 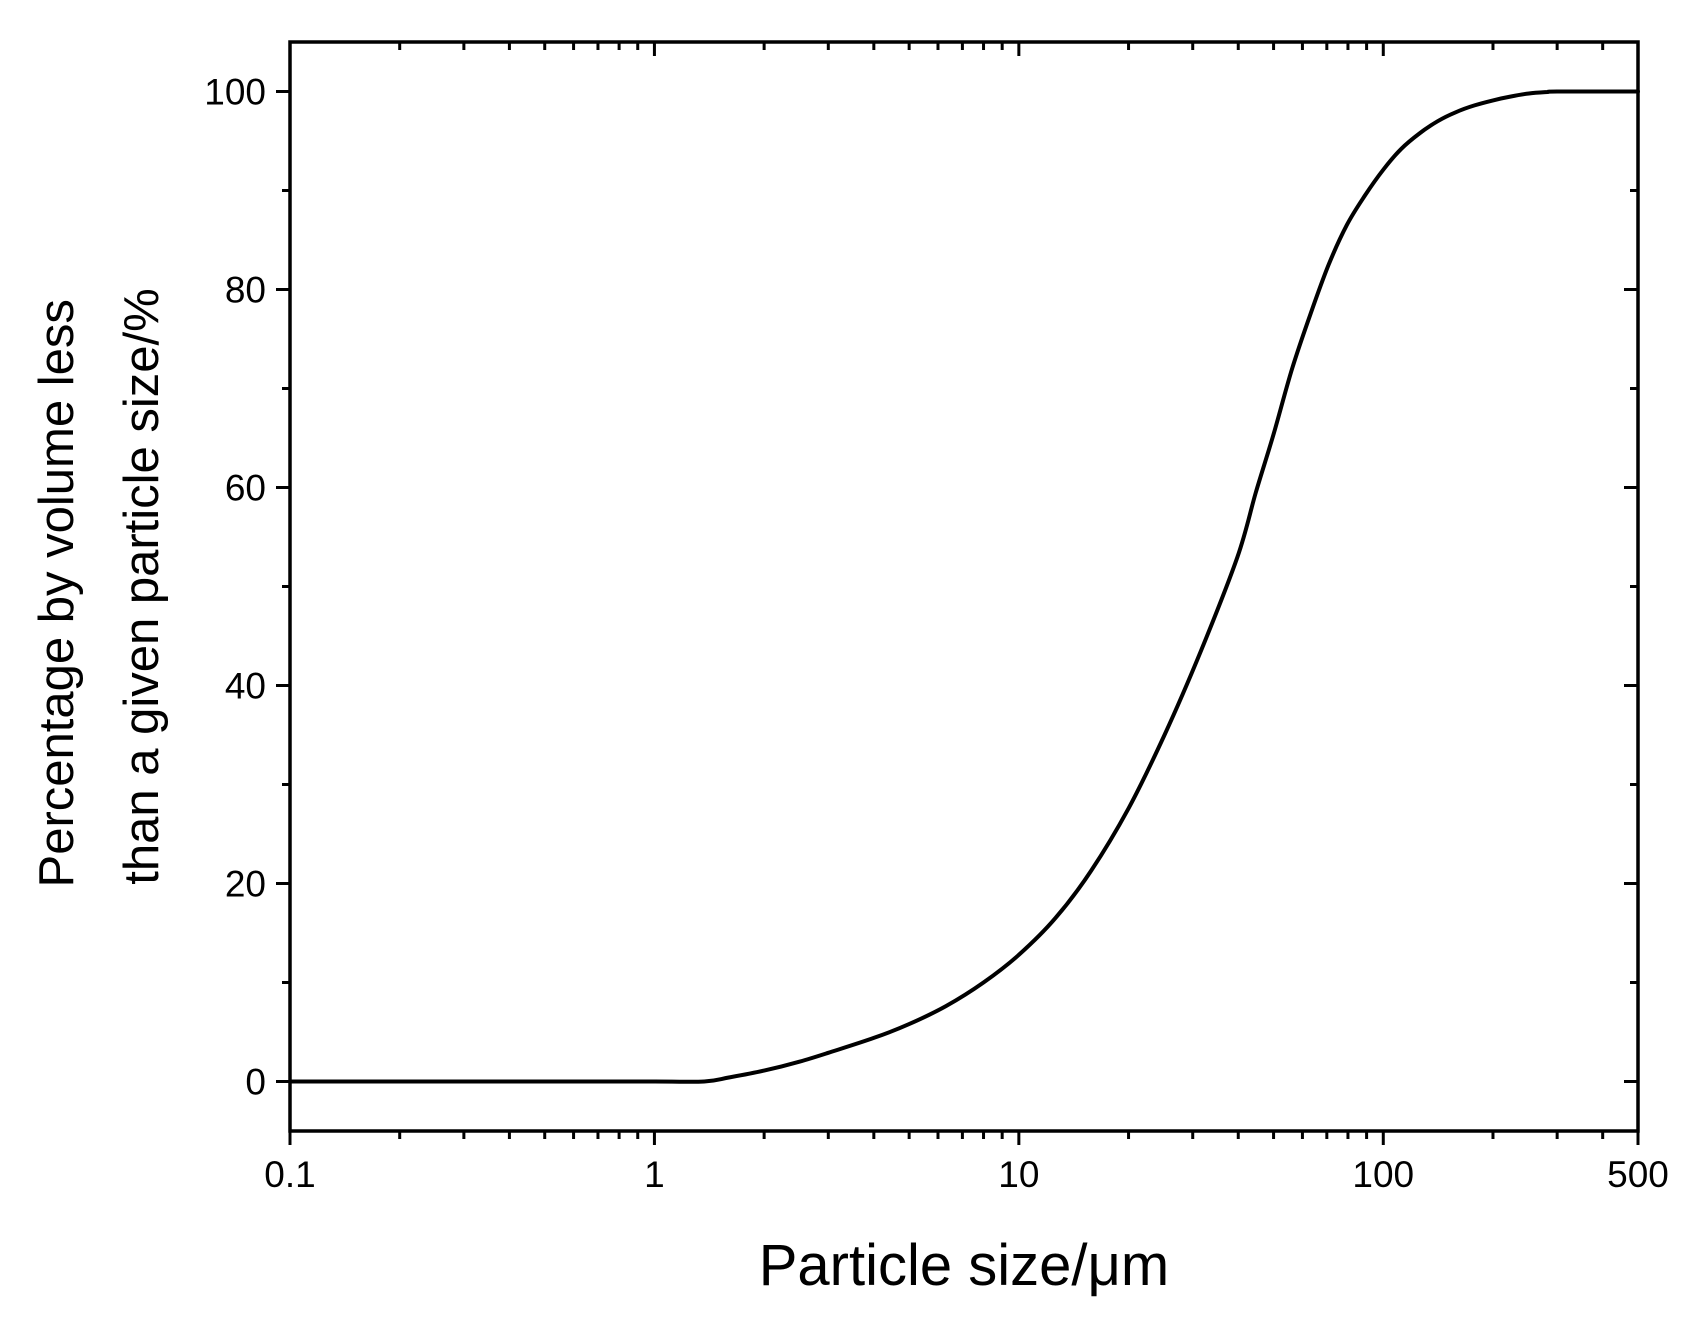 I want to click on y-tick-label: 40, so click(x=245, y=686).